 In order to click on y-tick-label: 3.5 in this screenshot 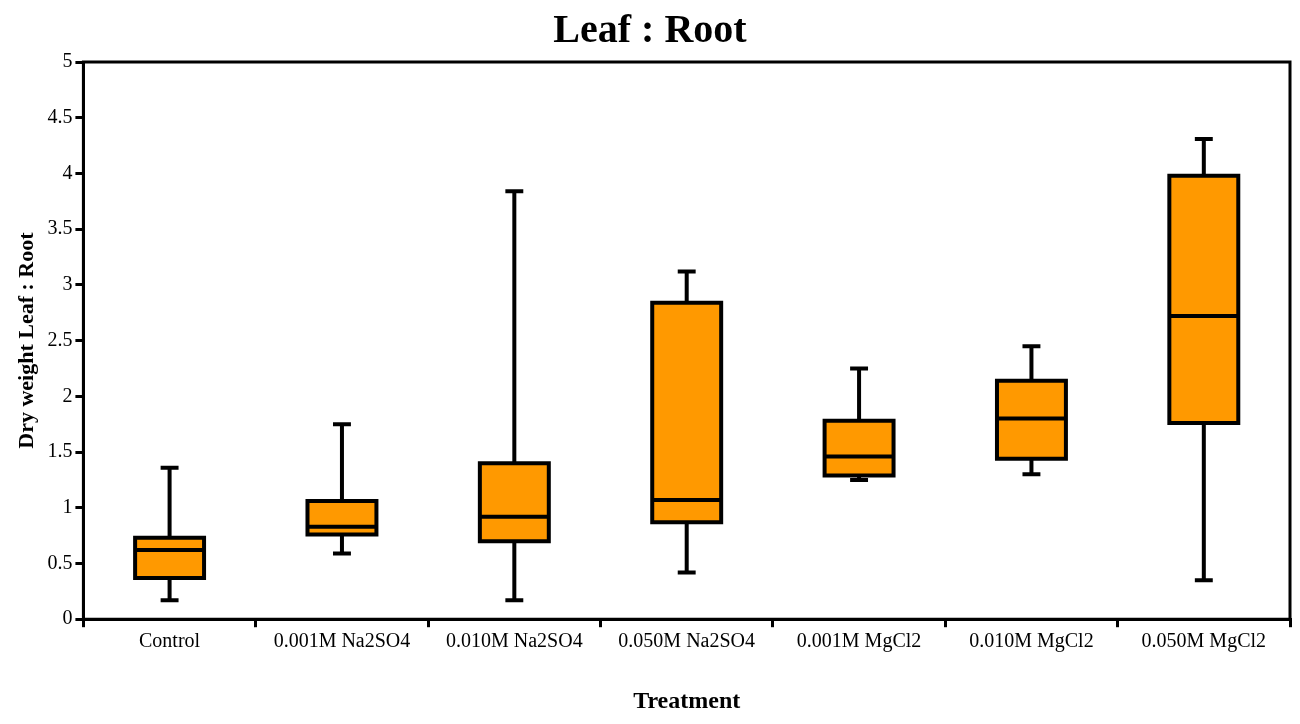, I will do `click(60, 227)`.